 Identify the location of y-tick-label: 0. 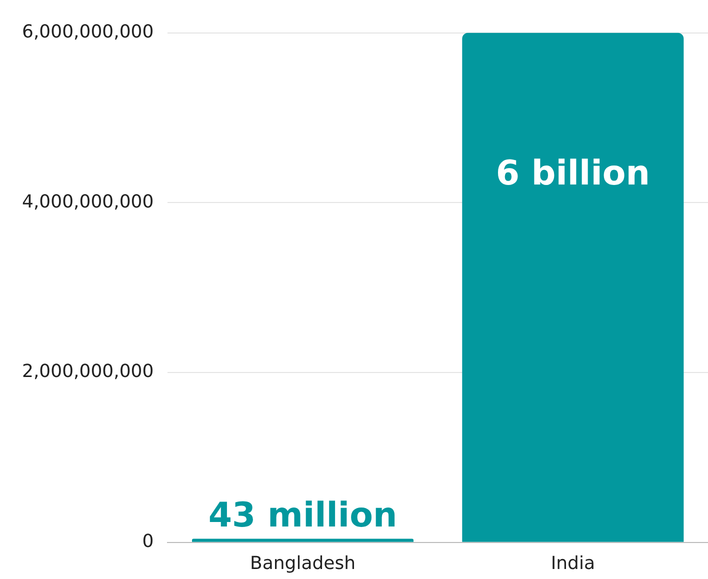
(148, 541).